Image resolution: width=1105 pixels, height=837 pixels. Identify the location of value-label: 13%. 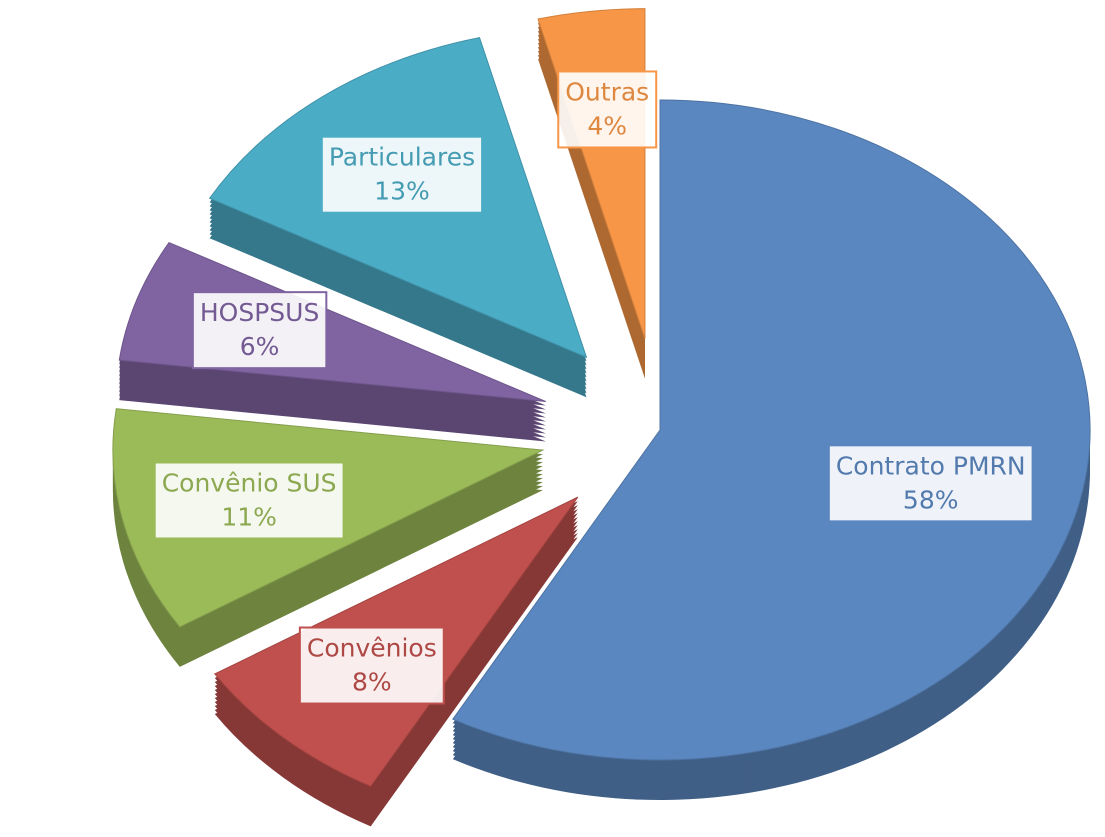
(402, 191).